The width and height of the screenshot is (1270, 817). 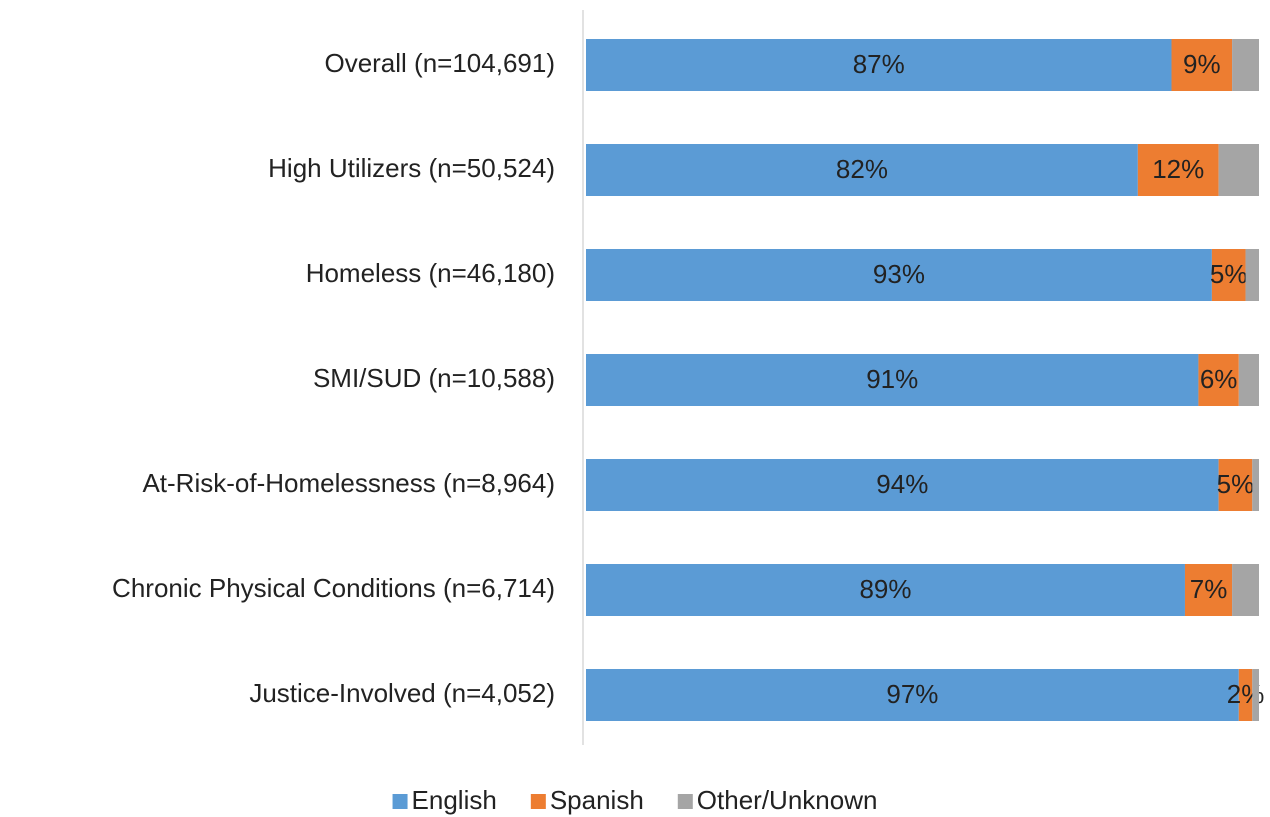 I want to click on category-label: Overall (n=104,691), so click(x=439, y=63).